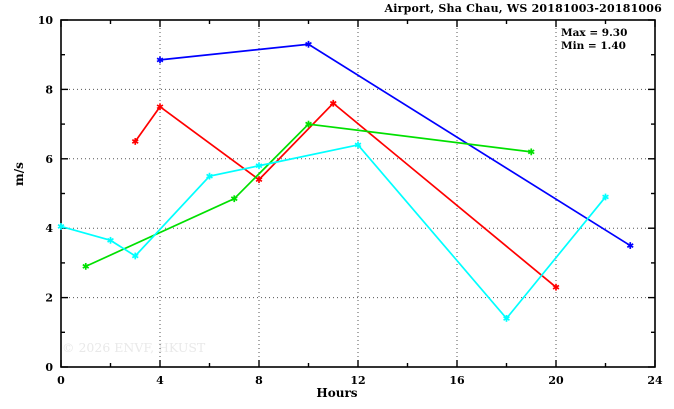 The height and width of the screenshot is (409, 674). I want to click on x-axis-label: Hours, so click(337, 393).